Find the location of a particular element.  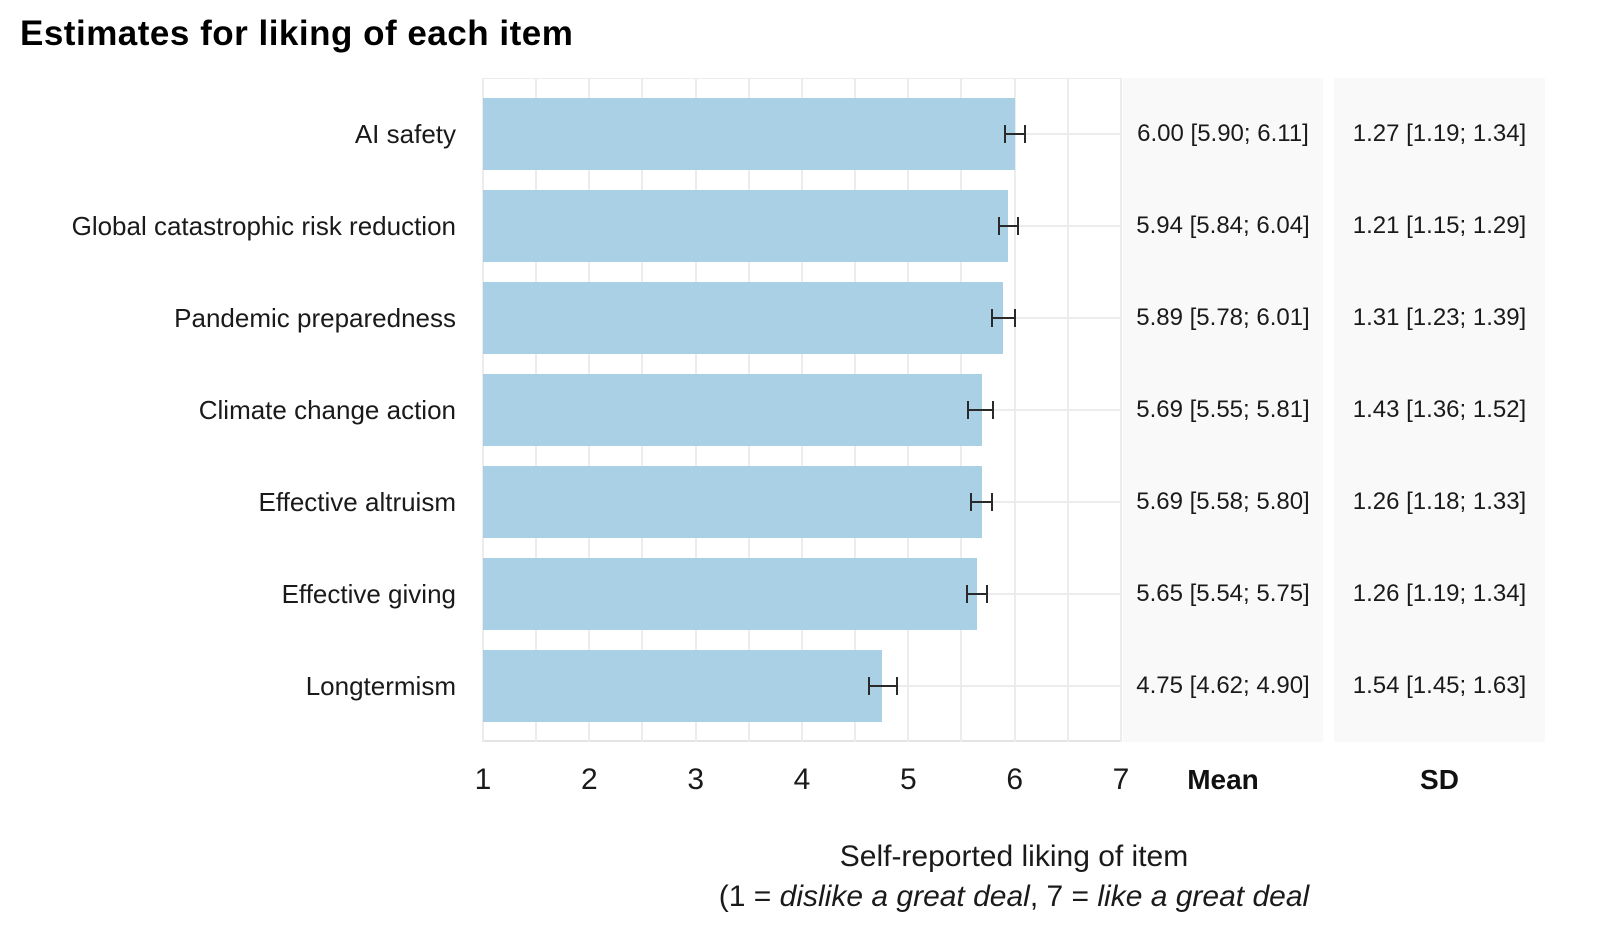

x-tick-label: 2 is located at coordinates (589, 779).